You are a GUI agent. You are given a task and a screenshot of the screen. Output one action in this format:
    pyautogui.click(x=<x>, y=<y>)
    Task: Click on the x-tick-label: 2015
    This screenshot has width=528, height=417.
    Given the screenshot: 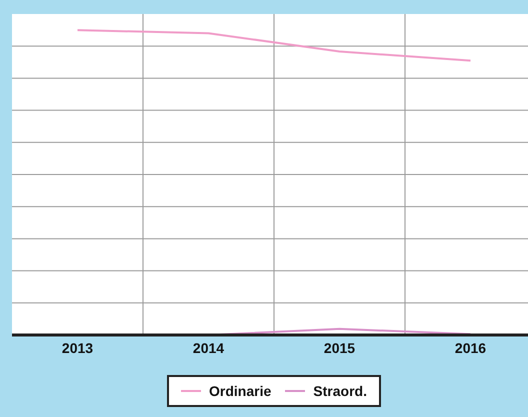 What is the action you would take?
    pyautogui.click(x=340, y=348)
    